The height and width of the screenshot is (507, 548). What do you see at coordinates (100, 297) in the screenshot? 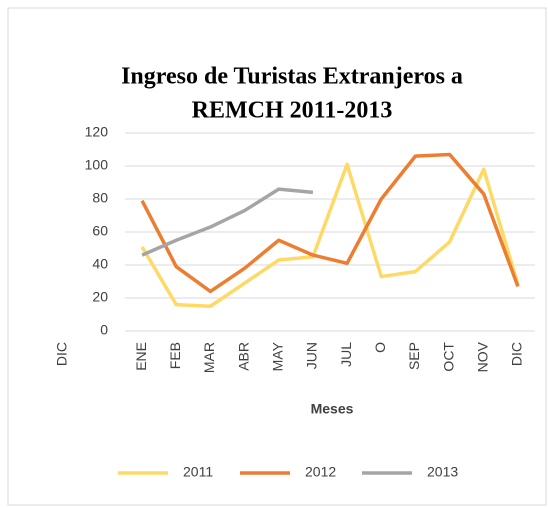
I see `y-tick-label: 20` at bounding box center [100, 297].